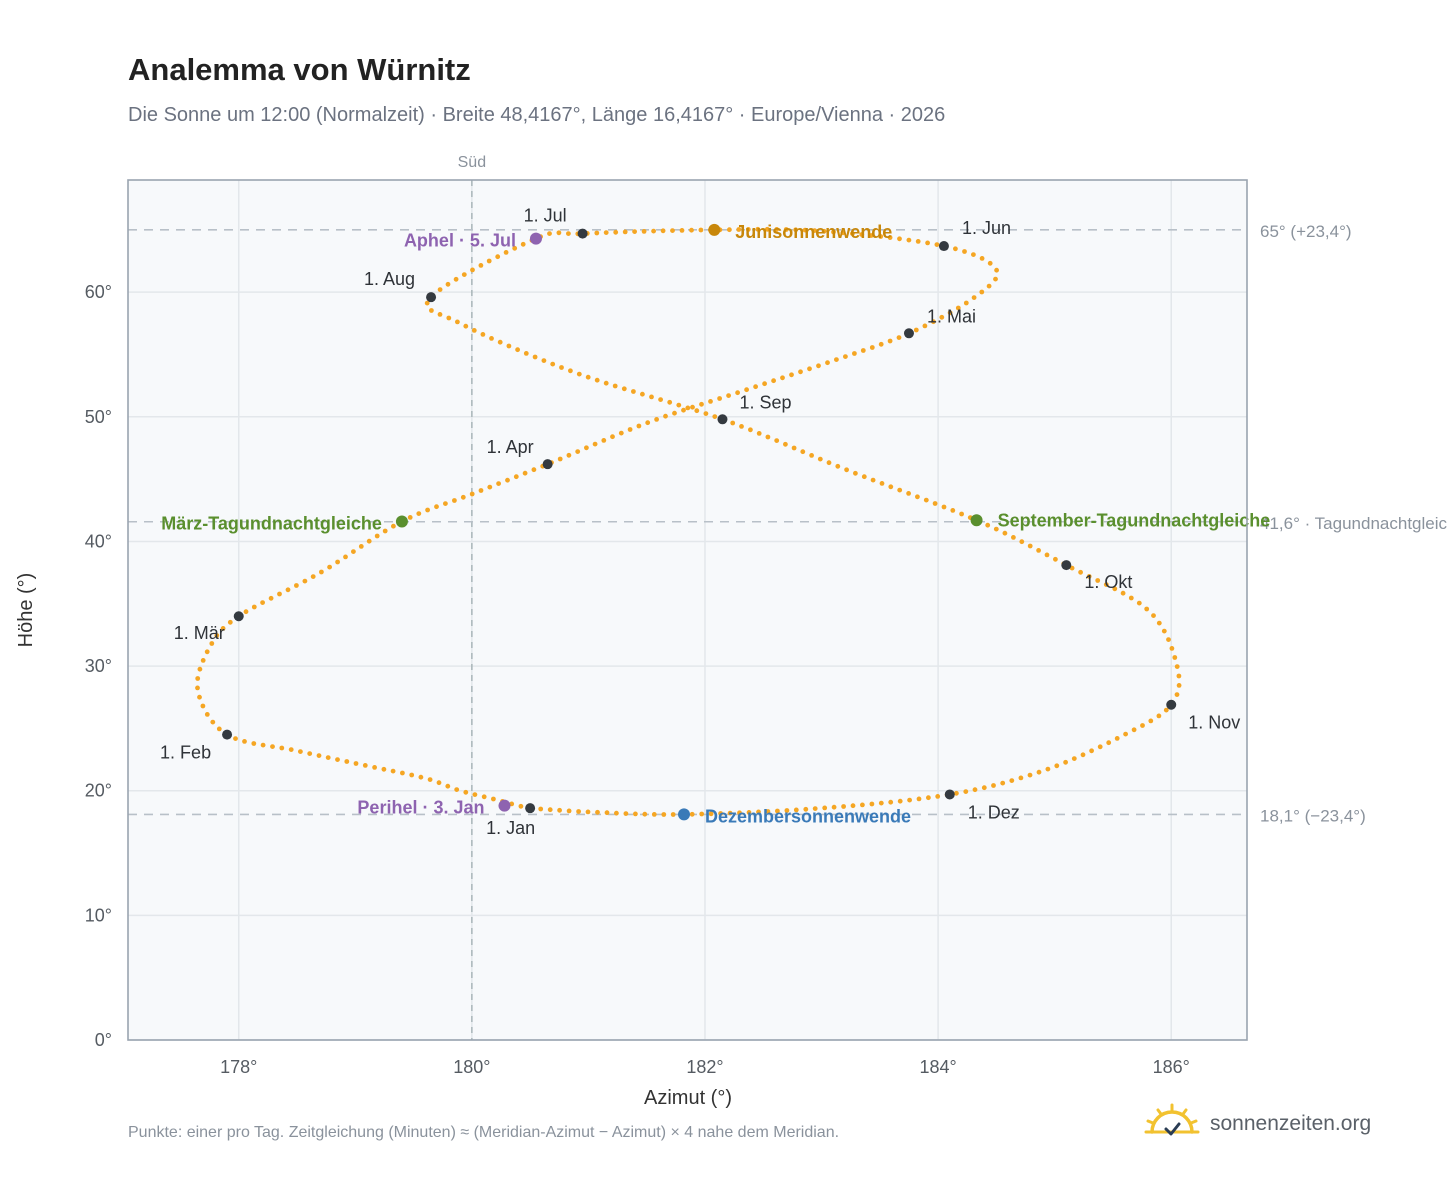 Image resolution: width=1448 pixels, height=1188 pixels. Describe the element at coordinates (420, 808) in the screenshot. I see `event-label: Perihel · 3. Jan` at that location.